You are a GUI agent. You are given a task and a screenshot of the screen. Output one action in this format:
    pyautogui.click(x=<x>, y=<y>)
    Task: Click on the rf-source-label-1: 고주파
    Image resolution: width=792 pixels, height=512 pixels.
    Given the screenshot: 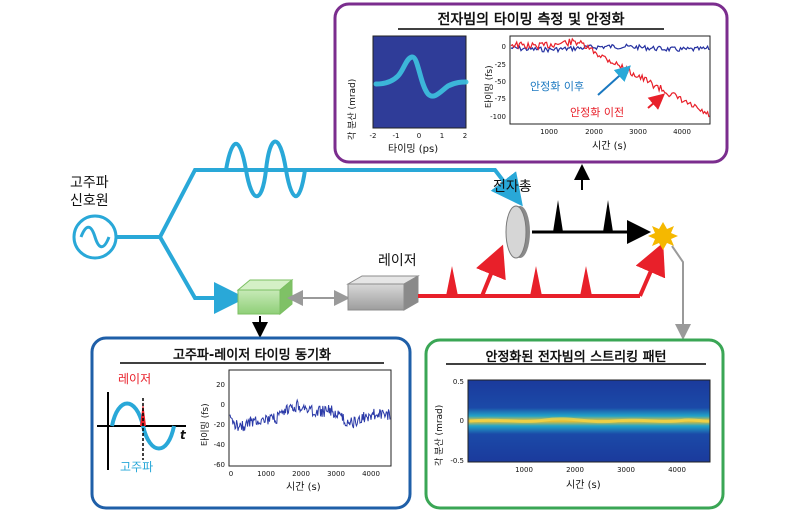 What is the action you would take?
    pyautogui.click(x=89, y=183)
    